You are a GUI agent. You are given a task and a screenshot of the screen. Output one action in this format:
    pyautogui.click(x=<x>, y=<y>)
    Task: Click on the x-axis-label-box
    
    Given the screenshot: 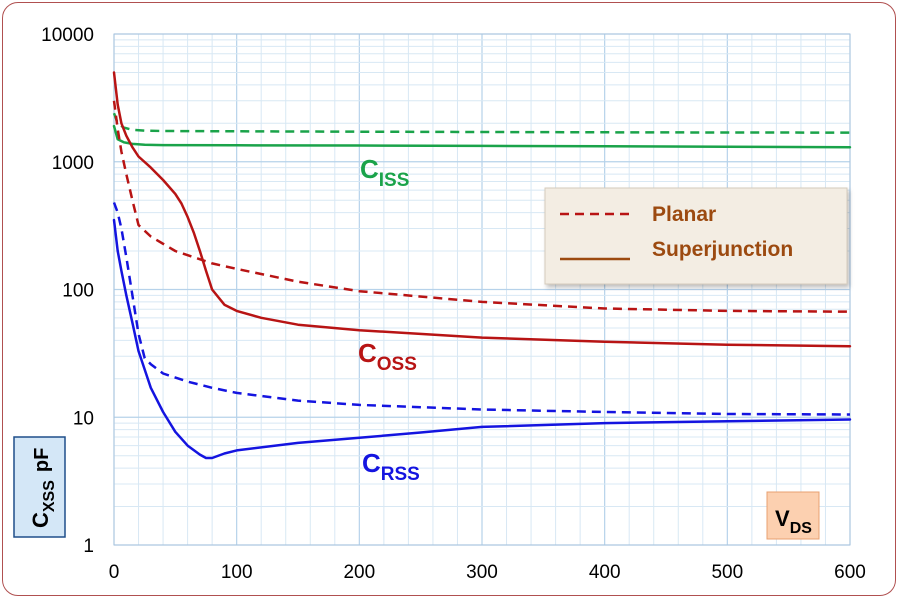 What is the action you would take?
    pyautogui.click(x=793, y=515)
    